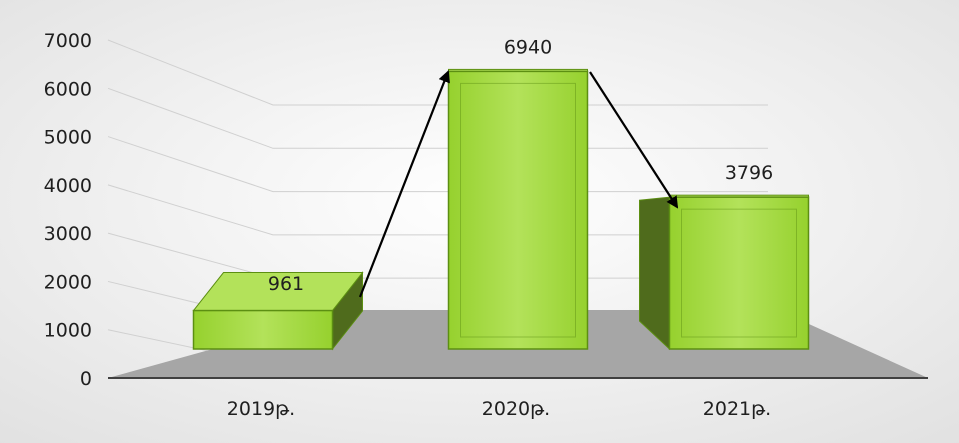  I want to click on data-label: 961, so click(286, 284).